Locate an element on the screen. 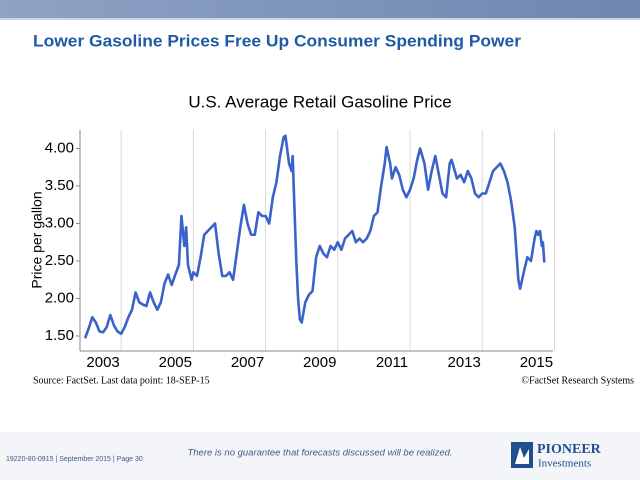  x-tick-label: 2011 is located at coordinates (392, 362).